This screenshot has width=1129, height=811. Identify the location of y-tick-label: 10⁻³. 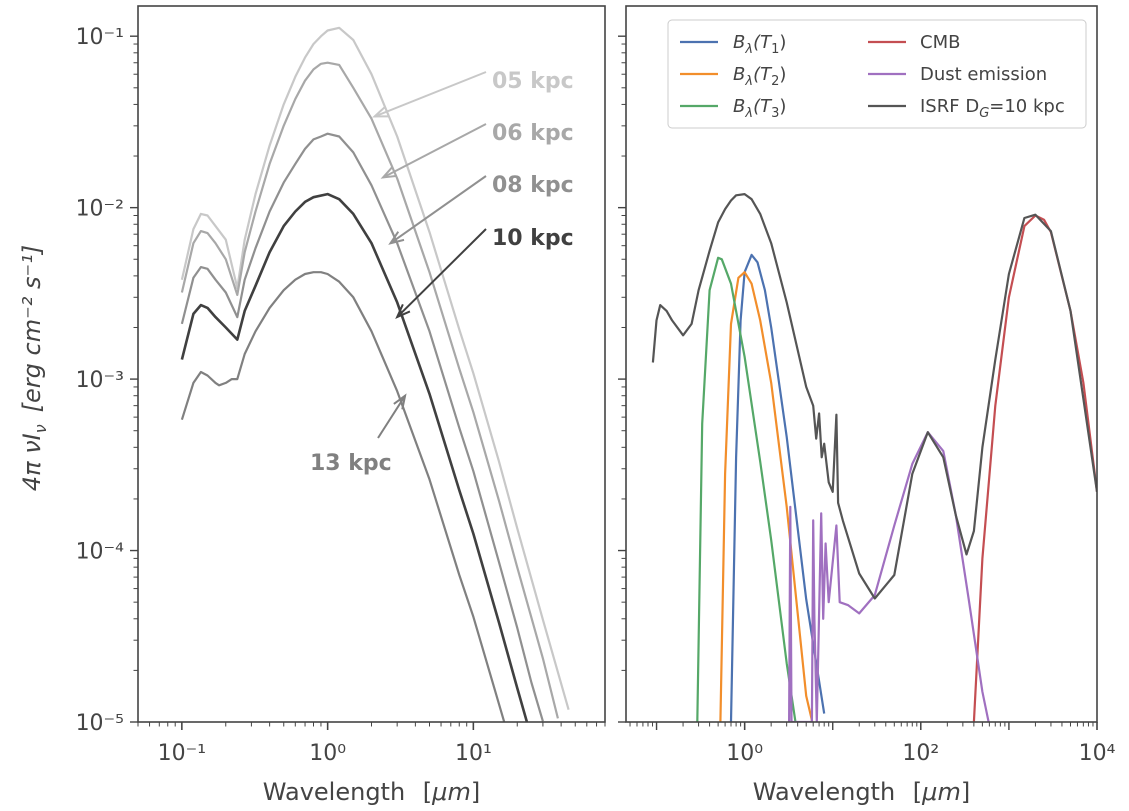
(100, 380).